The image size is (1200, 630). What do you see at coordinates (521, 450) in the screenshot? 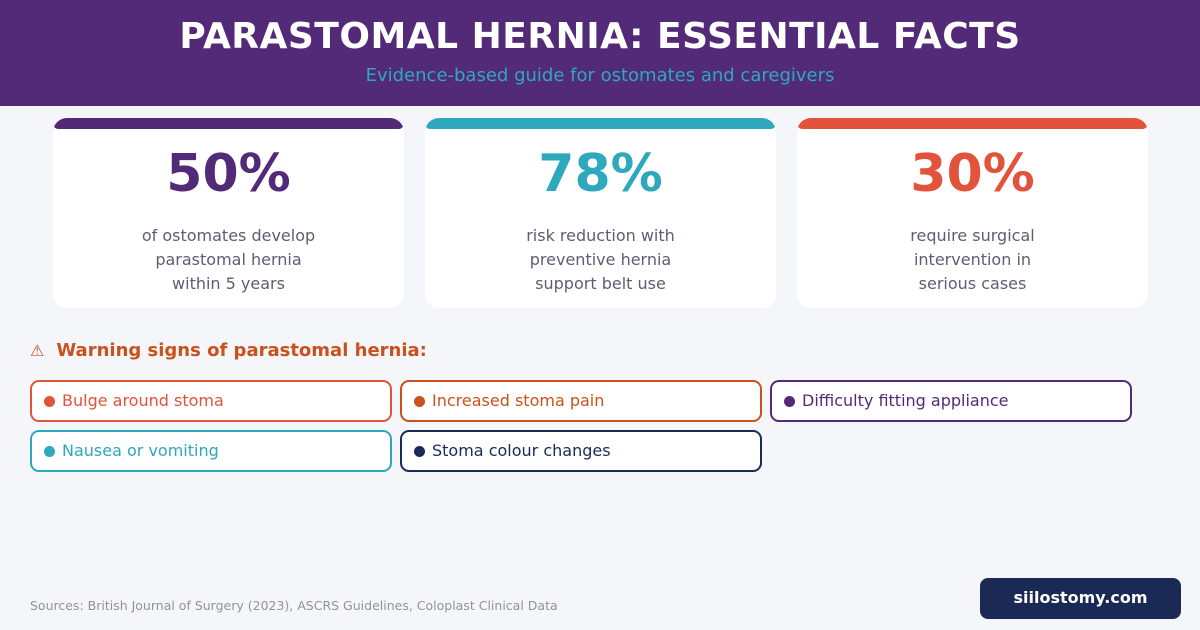
I see `warning-sign-label: Stoma colour changes` at bounding box center [521, 450].